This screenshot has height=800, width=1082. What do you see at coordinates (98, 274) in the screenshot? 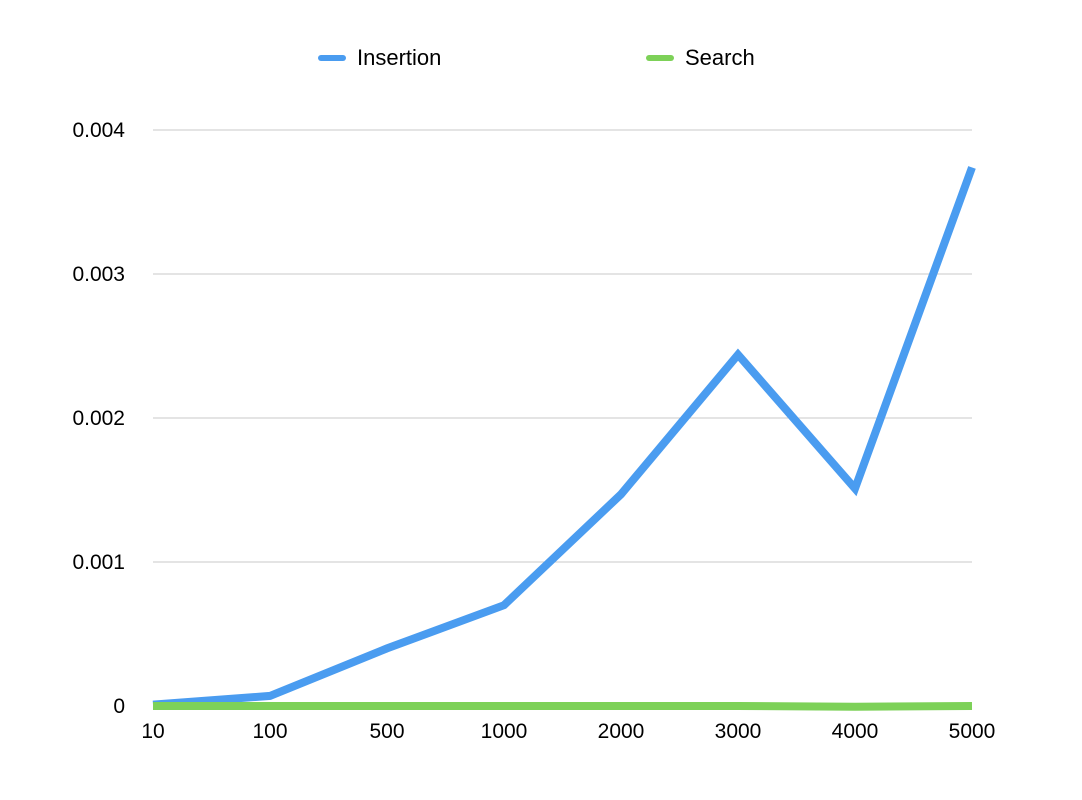
I see `y-tick-label: 0.003` at bounding box center [98, 274].